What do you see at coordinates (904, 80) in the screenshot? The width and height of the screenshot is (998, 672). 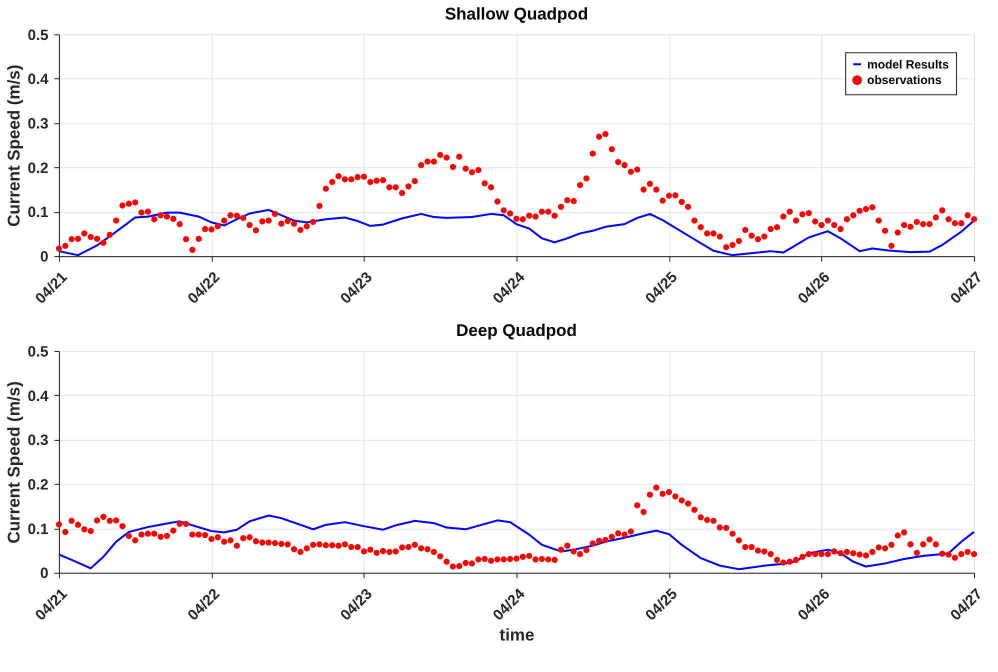 I see `legend-label: observations` at bounding box center [904, 80].